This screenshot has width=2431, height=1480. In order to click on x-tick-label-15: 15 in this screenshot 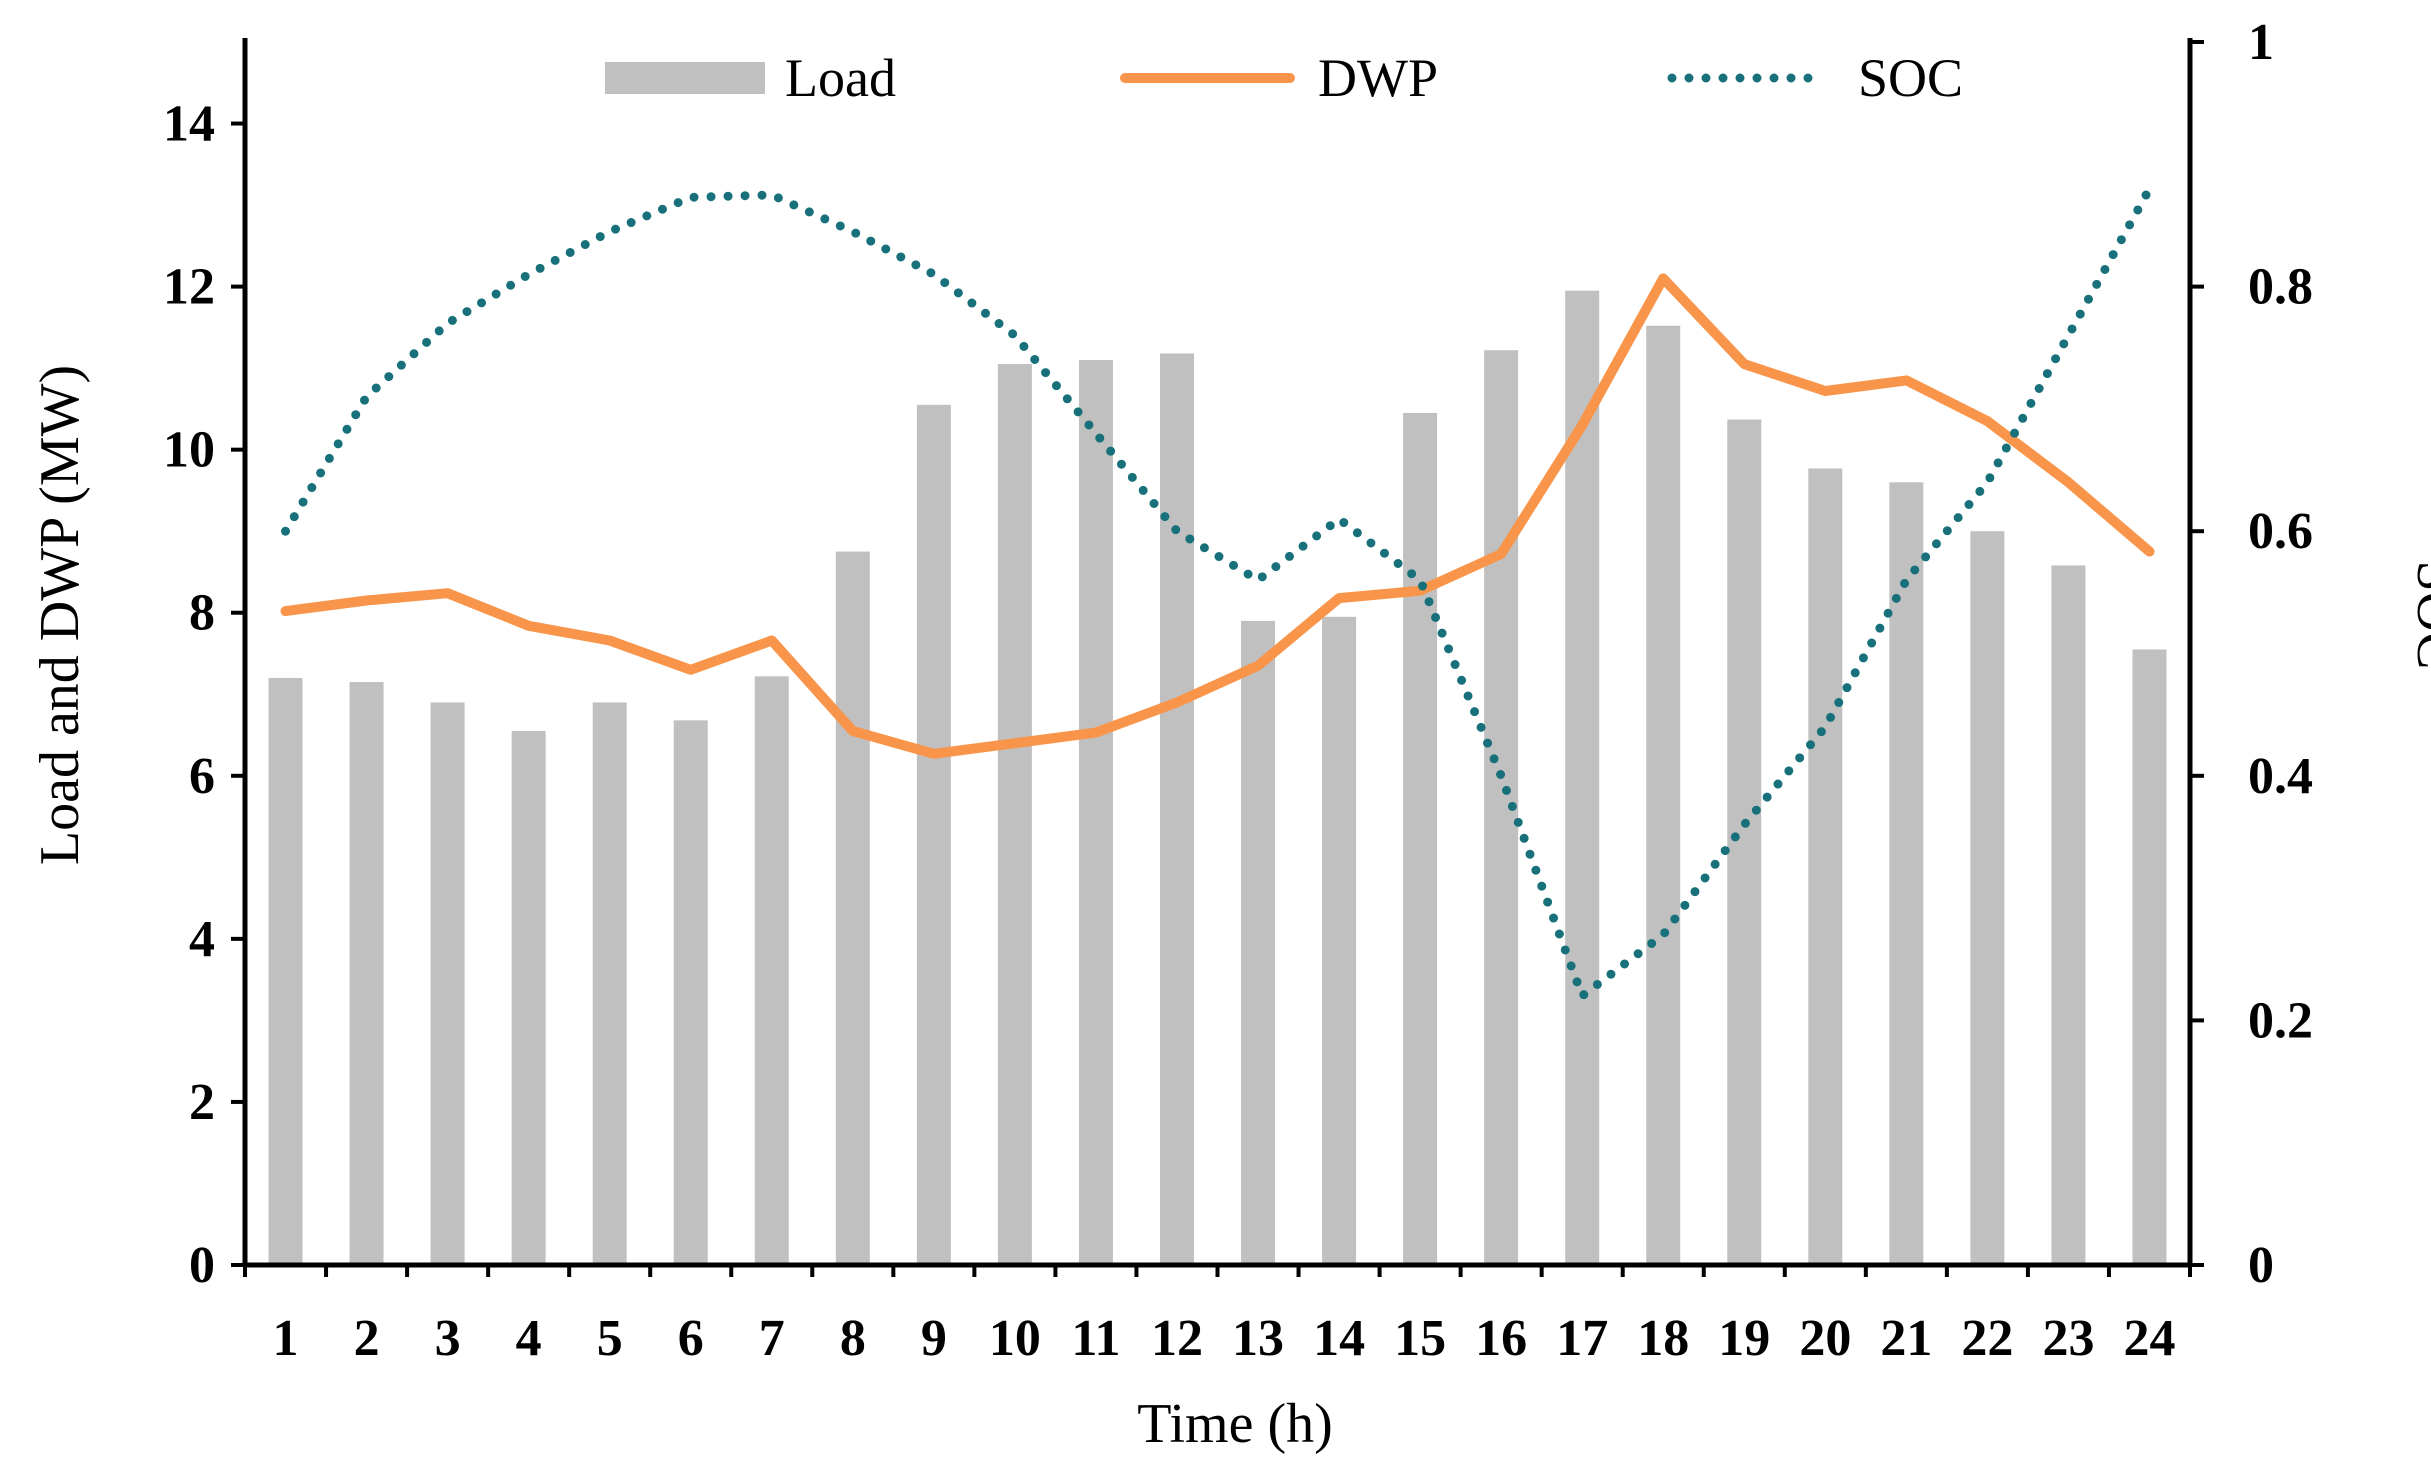, I will do `click(1420, 1338)`.